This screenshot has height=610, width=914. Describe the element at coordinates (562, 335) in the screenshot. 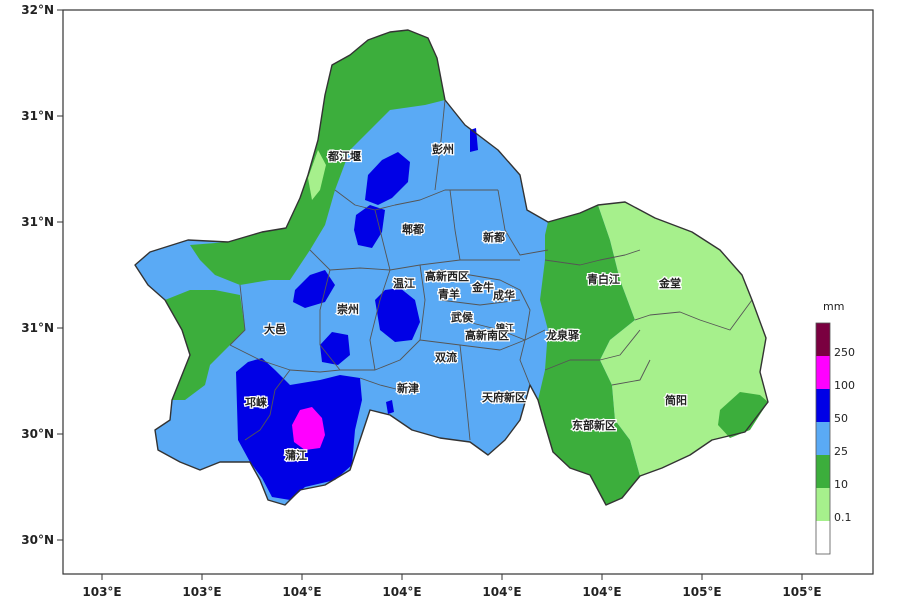

I see `label-longquanyi: 龙泉驿` at that location.